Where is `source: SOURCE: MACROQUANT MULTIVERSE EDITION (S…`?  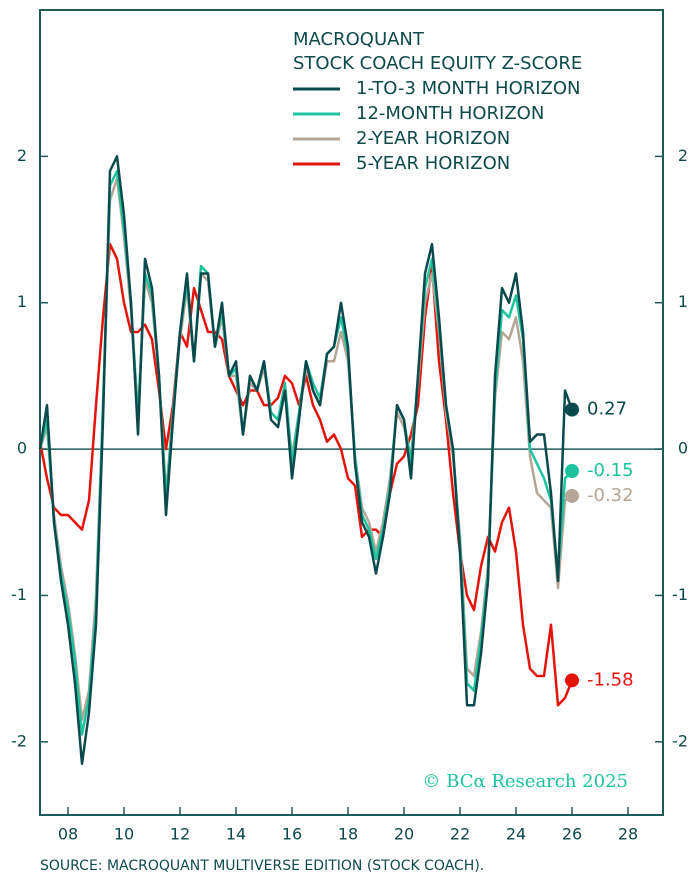 source: SOURCE: MACROQUANT MULTIVERSE EDITION (S… is located at coordinates (262, 866).